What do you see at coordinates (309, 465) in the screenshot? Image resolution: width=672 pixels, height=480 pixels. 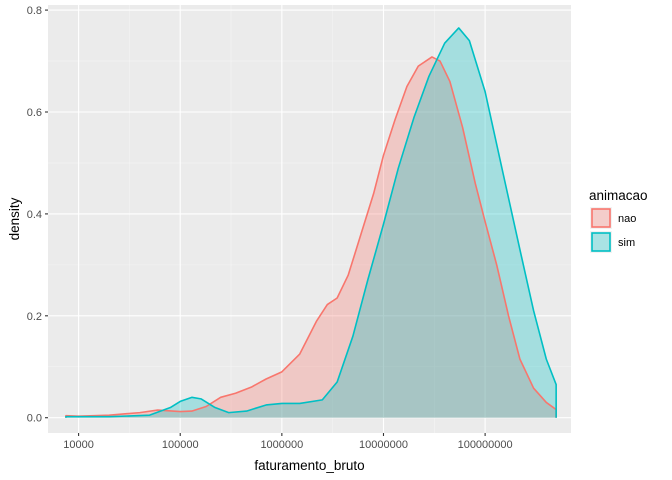 I see `x-axis-title: faturamento_bruto` at bounding box center [309, 465].